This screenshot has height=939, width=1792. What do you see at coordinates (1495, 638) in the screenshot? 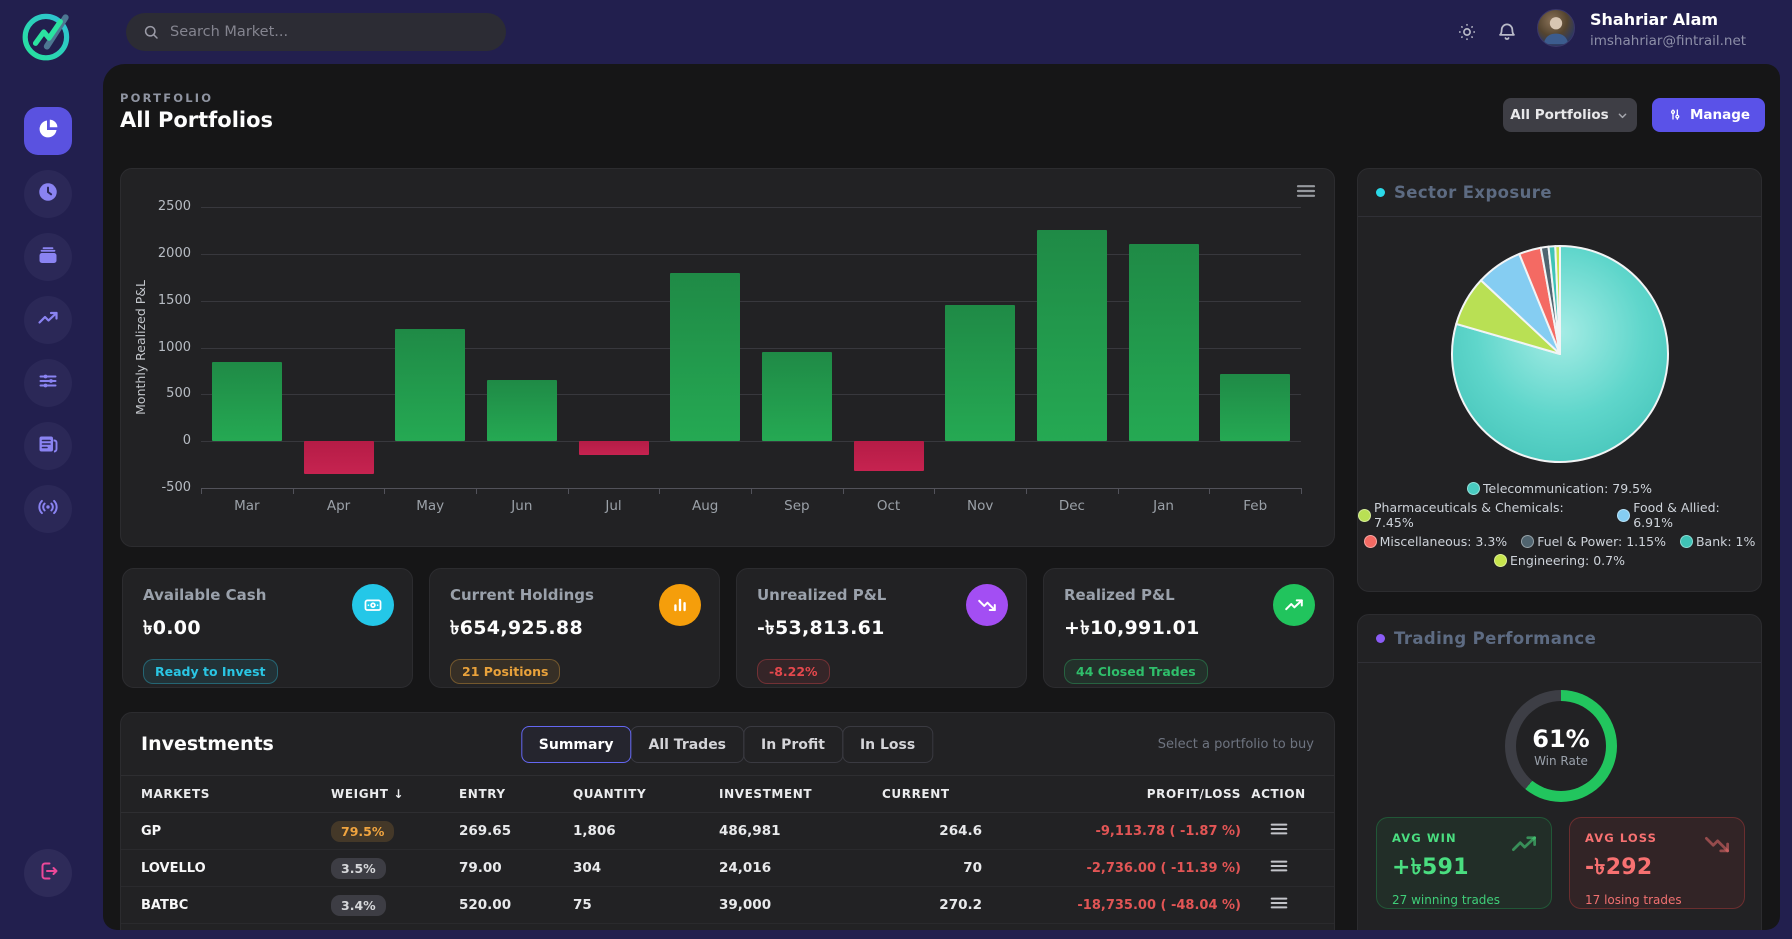
I see `trading-performance-title: Trading Performance` at bounding box center [1495, 638].